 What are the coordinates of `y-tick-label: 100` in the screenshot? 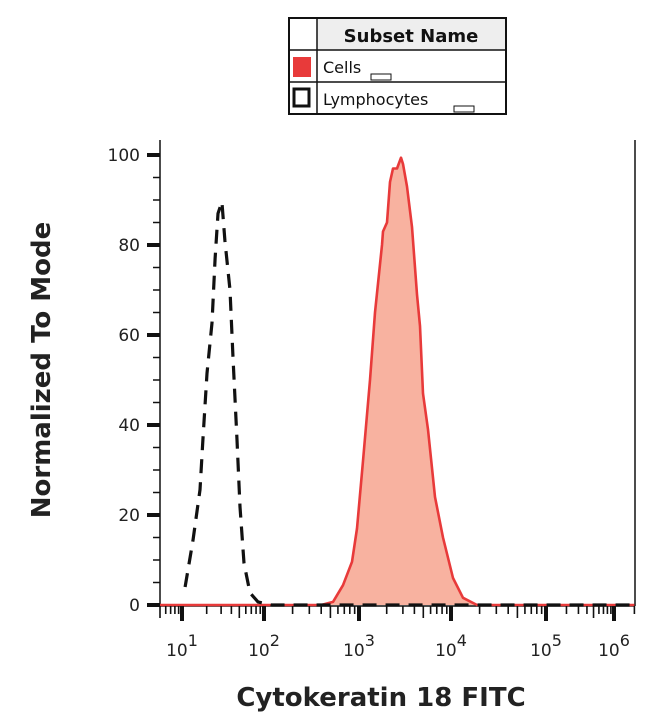 It's located at (124, 156).